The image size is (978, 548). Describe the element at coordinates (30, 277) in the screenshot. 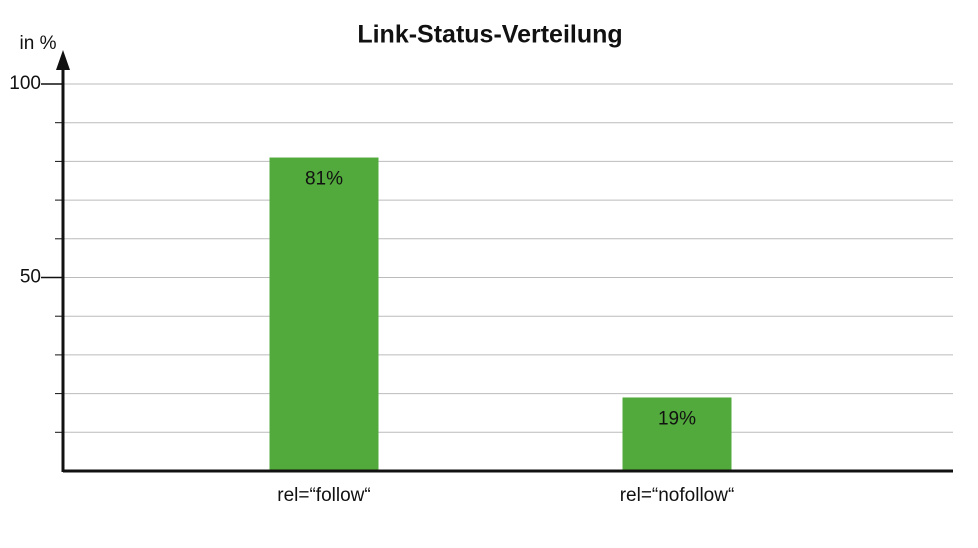

I see `y-tick-label: 50` at that location.